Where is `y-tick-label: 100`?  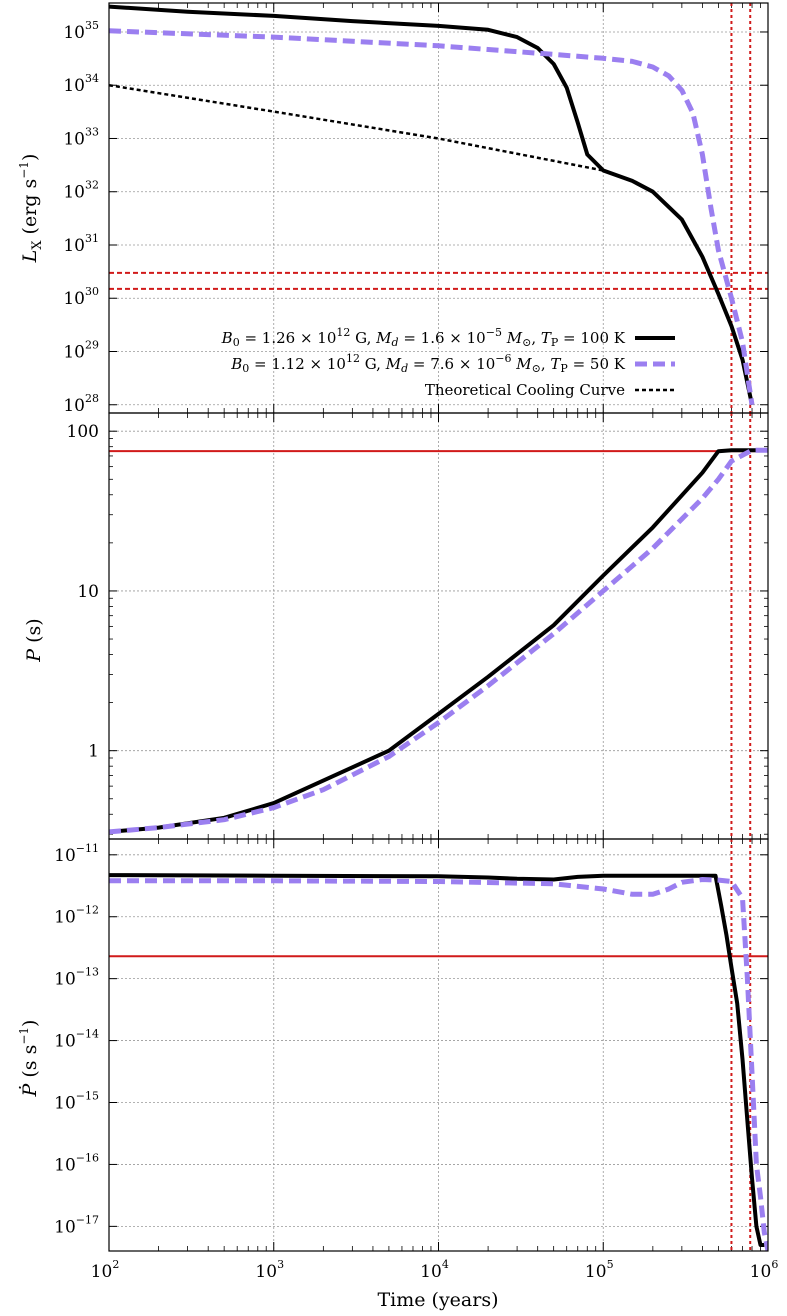
y-tick-label: 100 is located at coordinates (83, 432).